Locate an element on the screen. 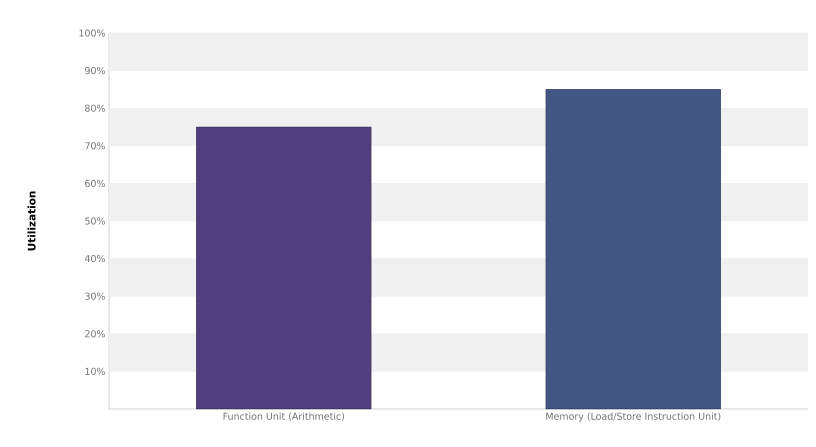  y-tick-label: 30% is located at coordinates (95, 296).